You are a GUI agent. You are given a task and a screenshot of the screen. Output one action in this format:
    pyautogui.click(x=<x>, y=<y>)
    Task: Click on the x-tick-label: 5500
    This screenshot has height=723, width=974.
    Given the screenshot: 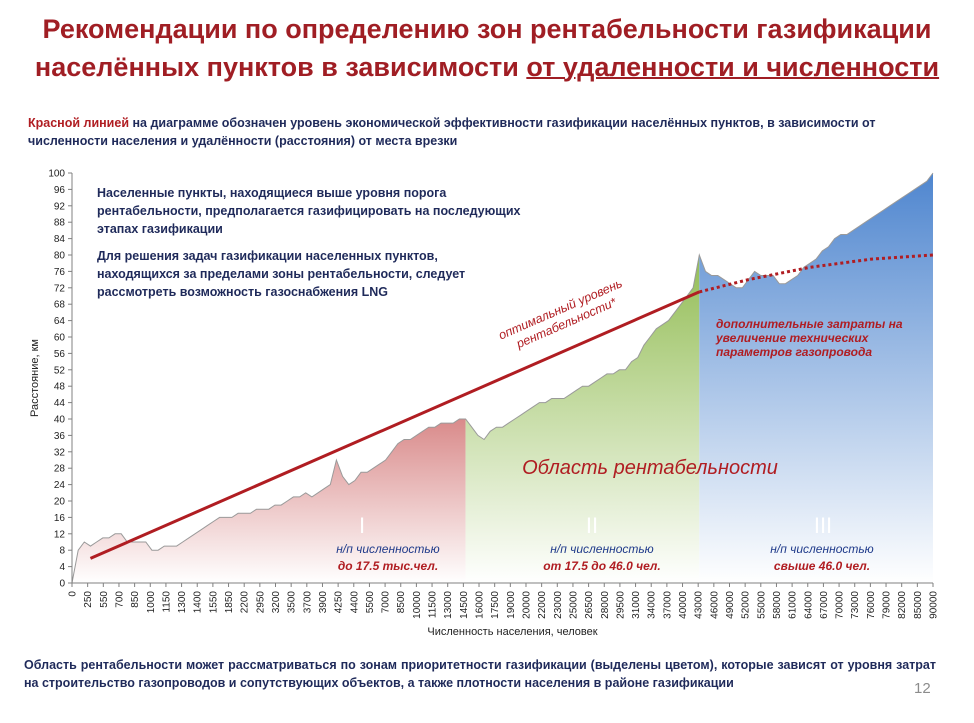 What is the action you would take?
    pyautogui.click(x=370, y=602)
    